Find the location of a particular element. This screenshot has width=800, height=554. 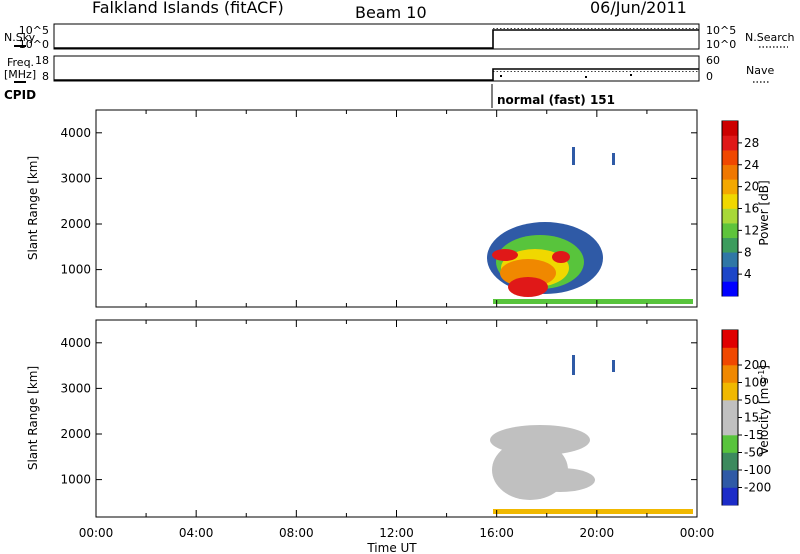

velocity-colorbar-label-main: Velocity [m s is located at coordinates (764, 416).